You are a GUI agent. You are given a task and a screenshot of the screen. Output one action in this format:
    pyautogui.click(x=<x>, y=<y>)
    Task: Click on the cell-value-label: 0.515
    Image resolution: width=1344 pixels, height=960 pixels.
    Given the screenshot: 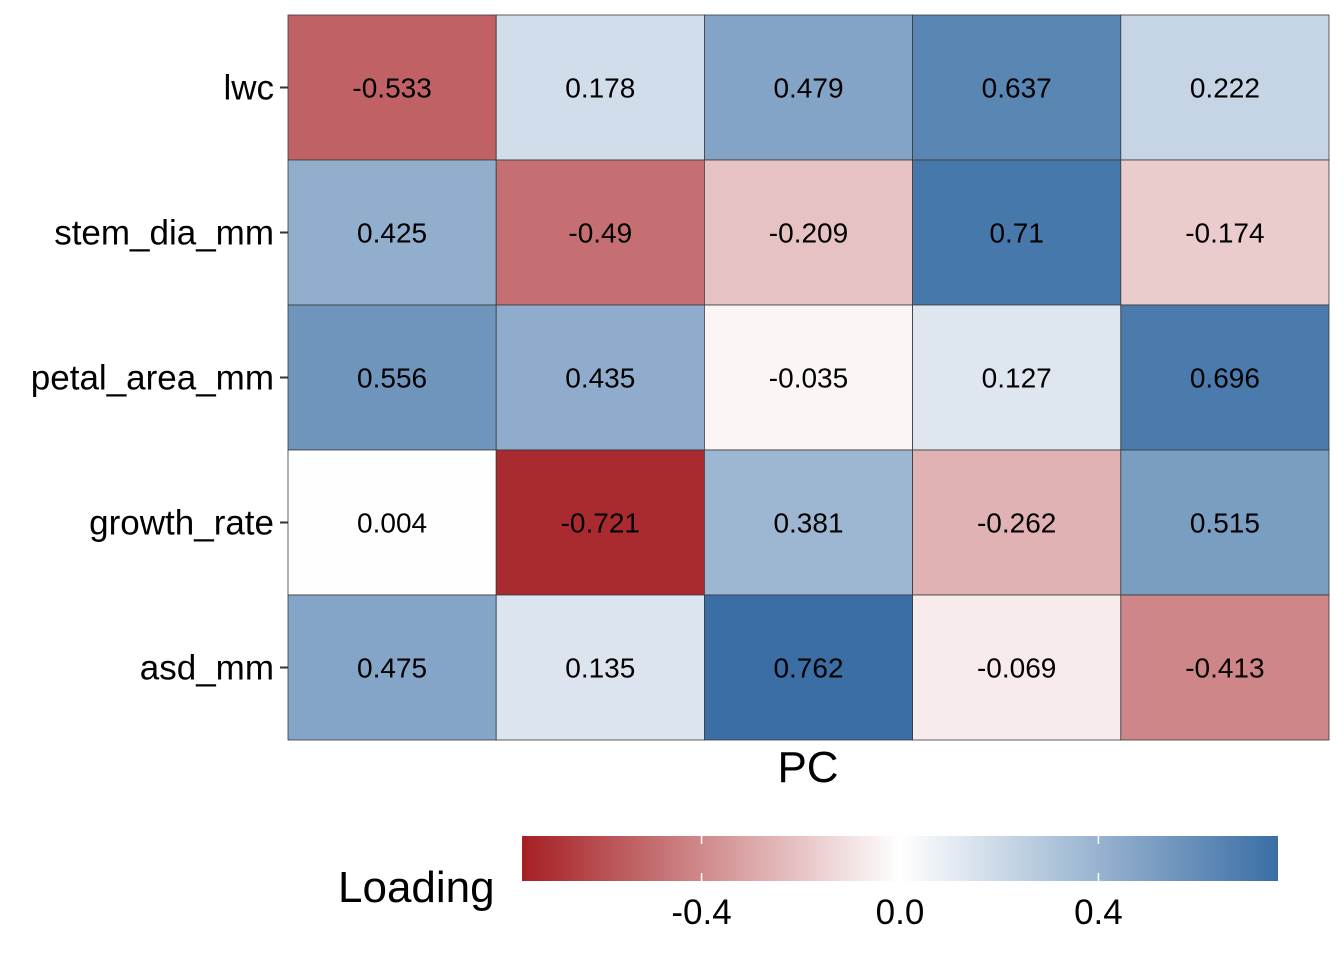 What is the action you would take?
    pyautogui.click(x=1225, y=523)
    